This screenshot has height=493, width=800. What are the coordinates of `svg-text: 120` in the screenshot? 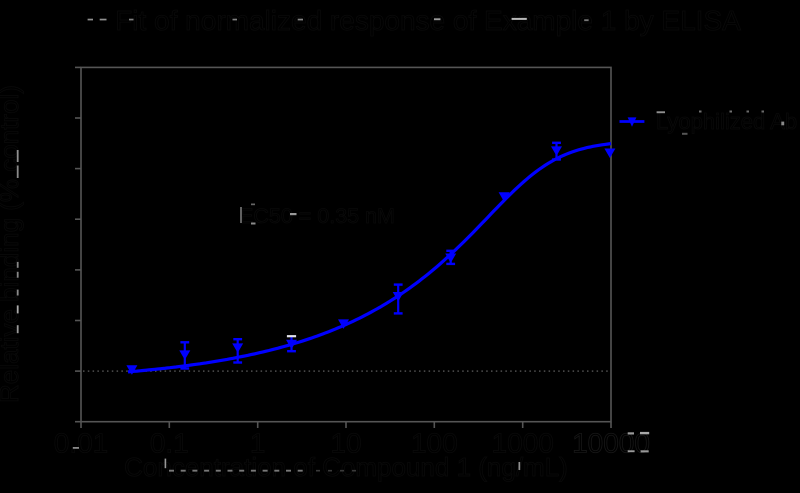 It's located at (51, 118).